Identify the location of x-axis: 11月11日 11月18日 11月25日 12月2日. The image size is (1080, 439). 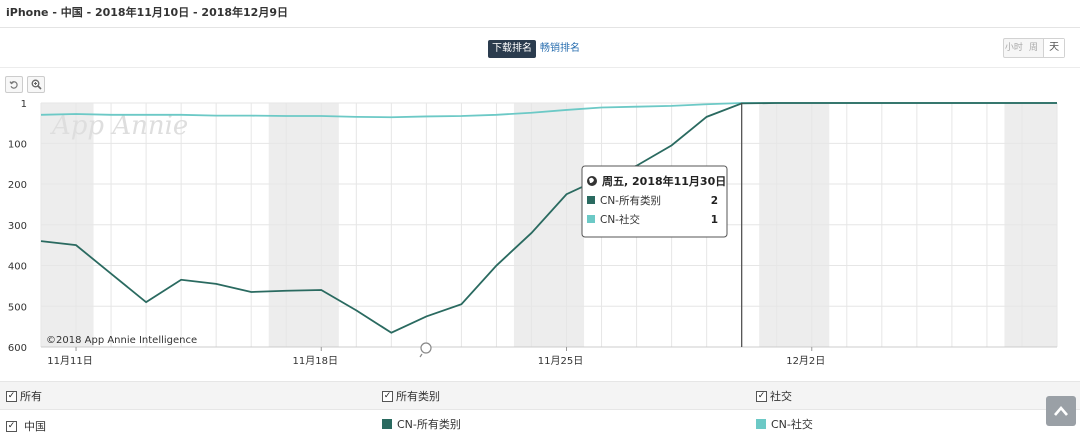
(549, 356).